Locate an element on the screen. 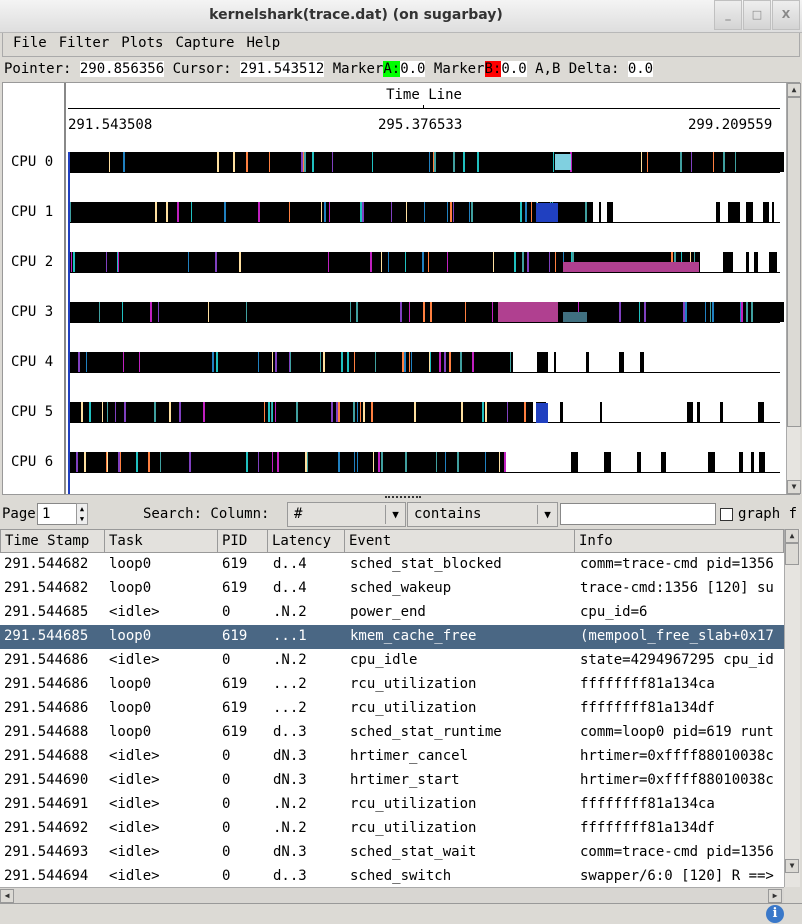 Image resolution: width=802 pixels, height=924 pixels. page-spinner: ▲ ▼ is located at coordinates (82, 514).